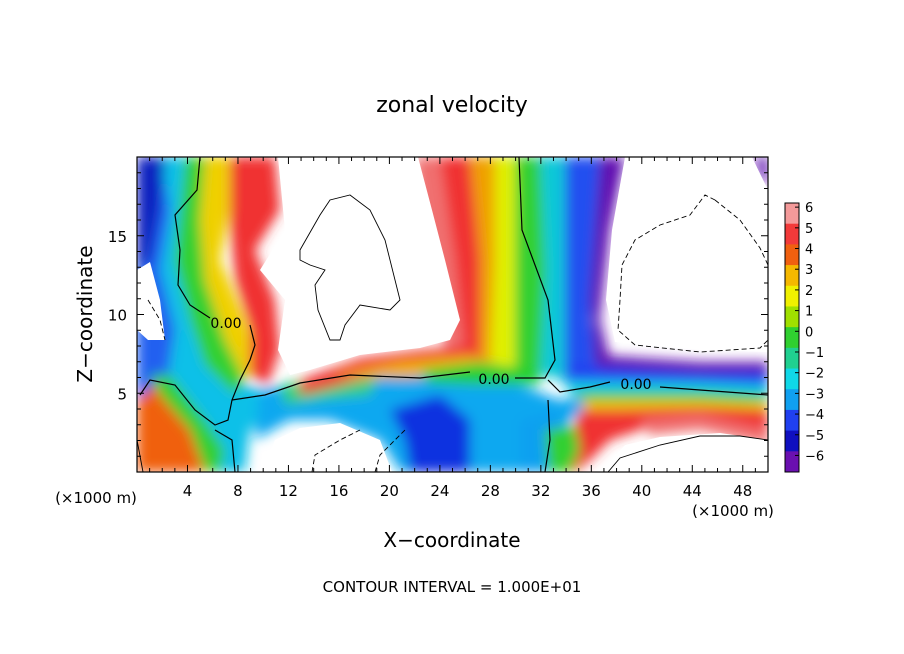 The width and height of the screenshot is (904, 654). I want to click on colorbar-label: 1, so click(809, 312).